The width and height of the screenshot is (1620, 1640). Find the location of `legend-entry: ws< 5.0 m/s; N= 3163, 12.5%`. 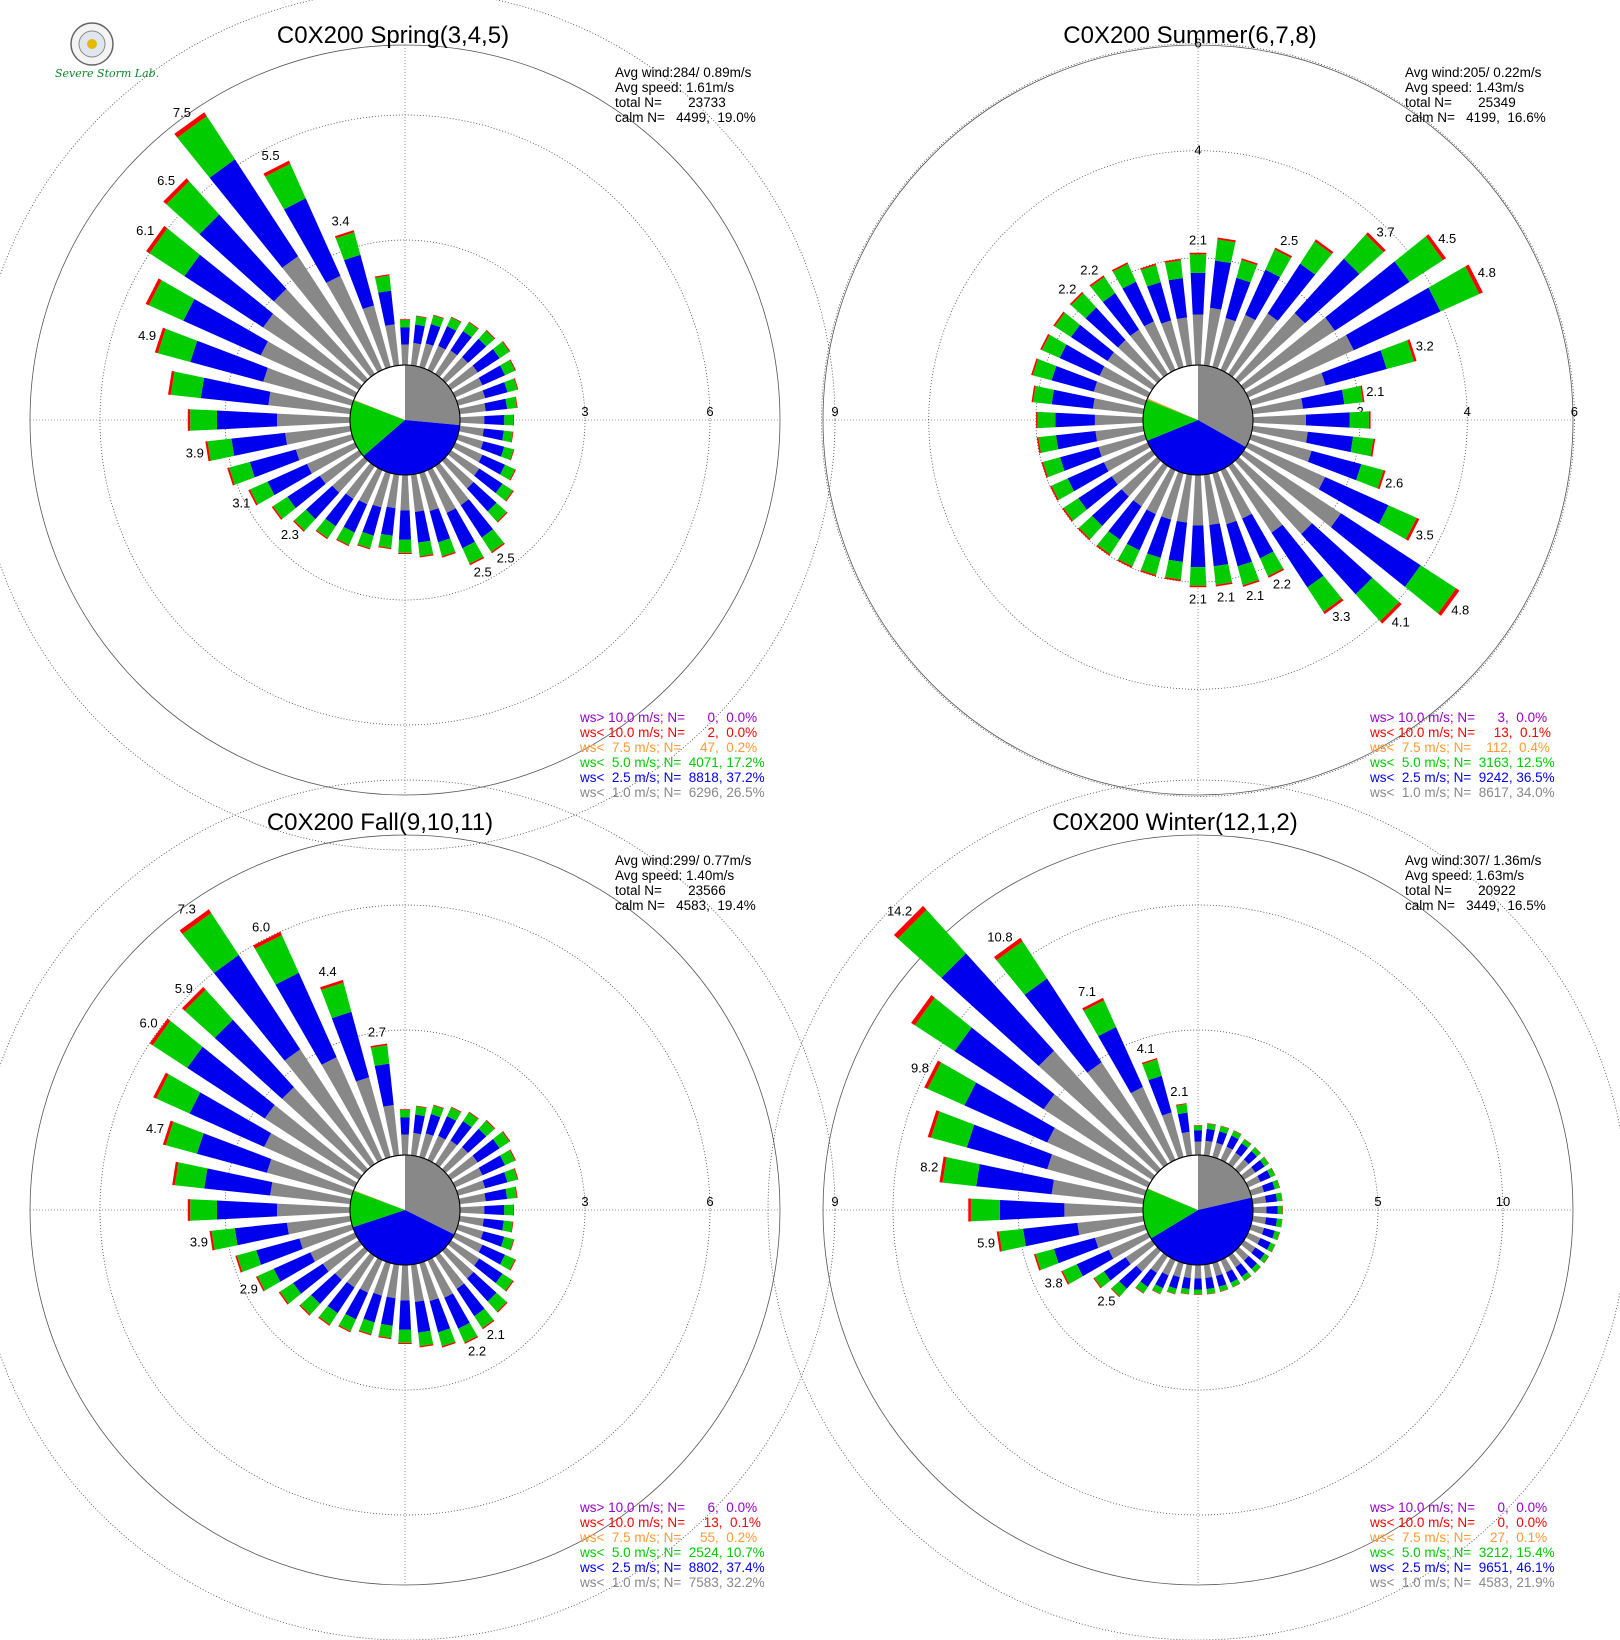

legend-entry: ws< 5.0 m/s; N= 3163, 12.5% is located at coordinates (1462, 762).